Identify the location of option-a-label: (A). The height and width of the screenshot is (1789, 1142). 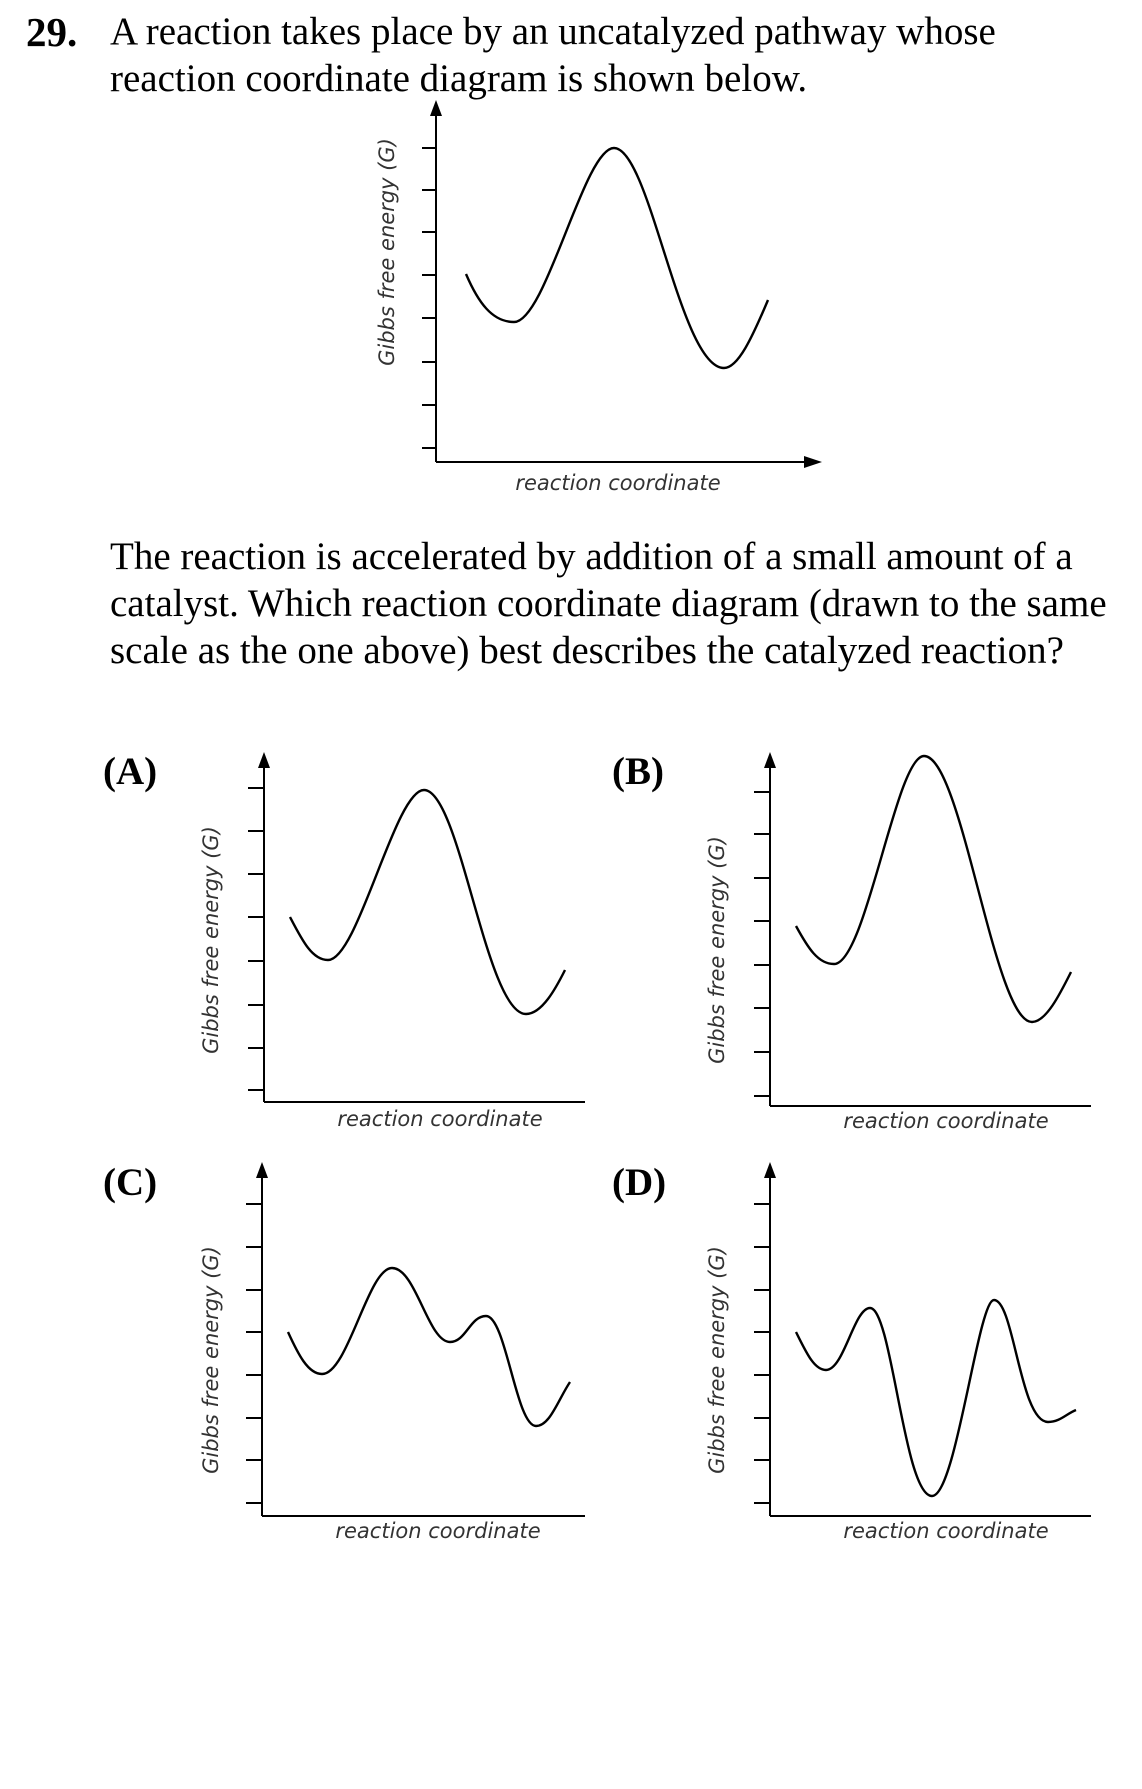
(130, 771).